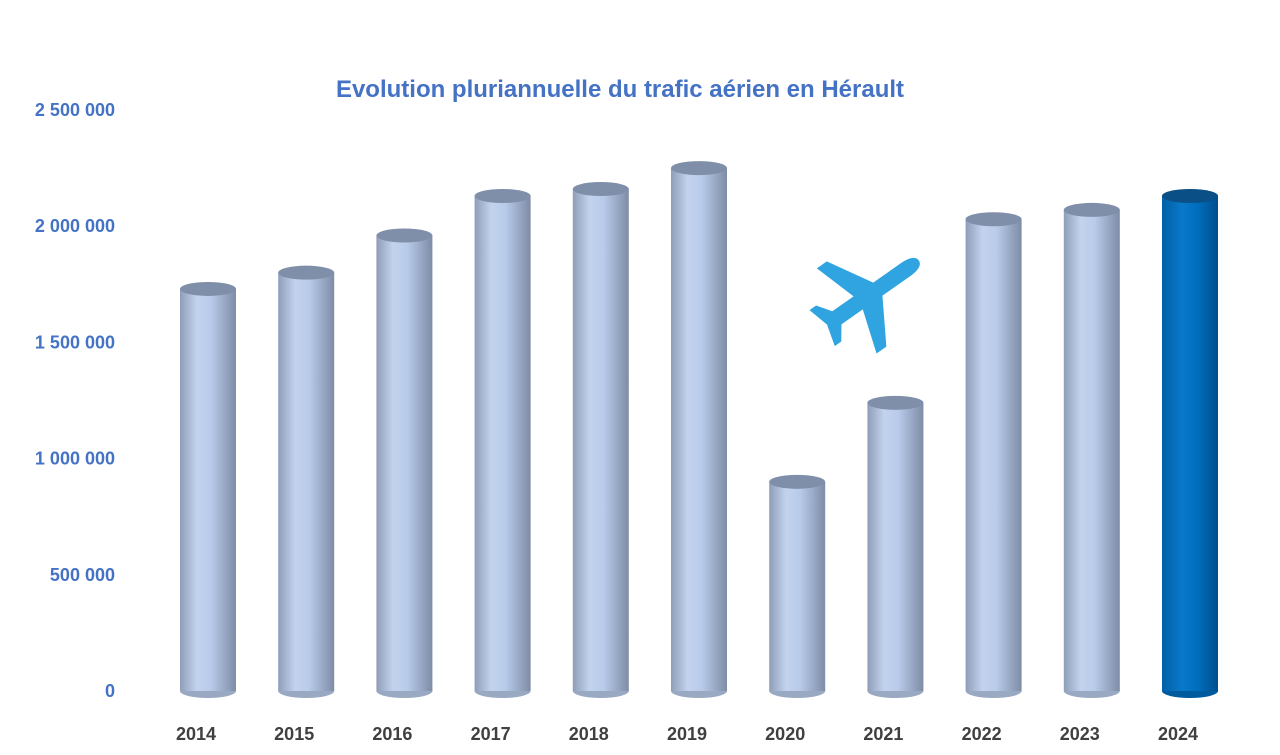 Image resolution: width=1280 pixels, height=755 pixels. I want to click on y-tick-label: 1 000 000, so click(75, 459).